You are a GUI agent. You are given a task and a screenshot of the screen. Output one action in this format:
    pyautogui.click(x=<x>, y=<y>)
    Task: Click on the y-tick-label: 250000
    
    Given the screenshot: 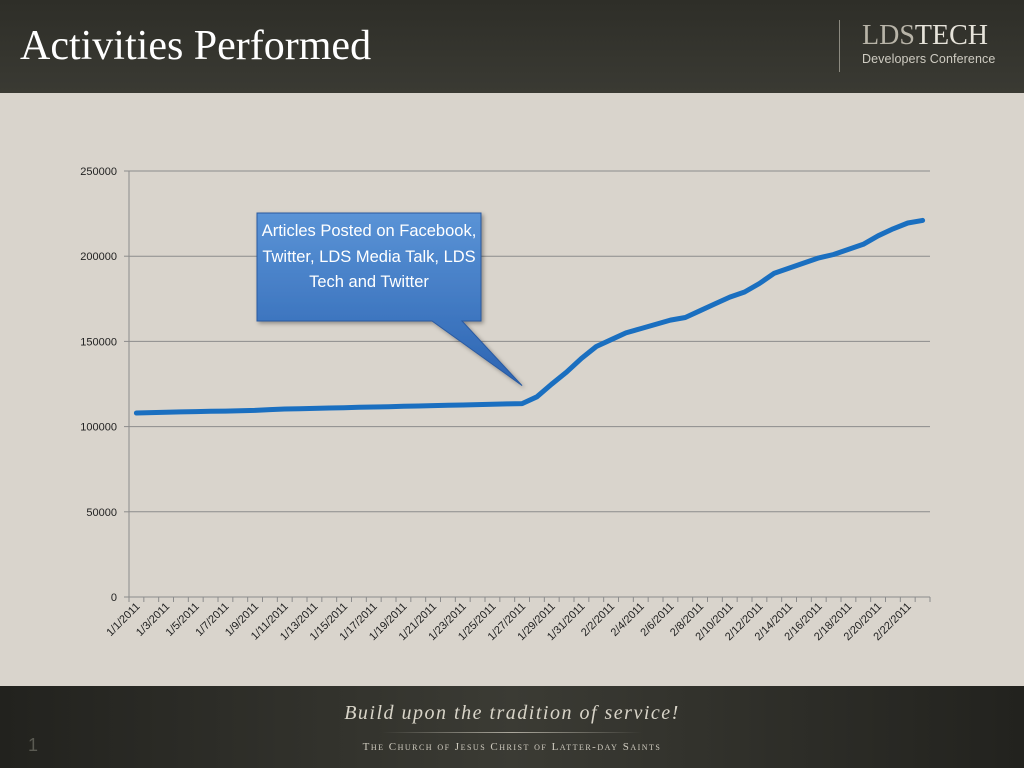 What is the action you would take?
    pyautogui.click(x=98, y=172)
    